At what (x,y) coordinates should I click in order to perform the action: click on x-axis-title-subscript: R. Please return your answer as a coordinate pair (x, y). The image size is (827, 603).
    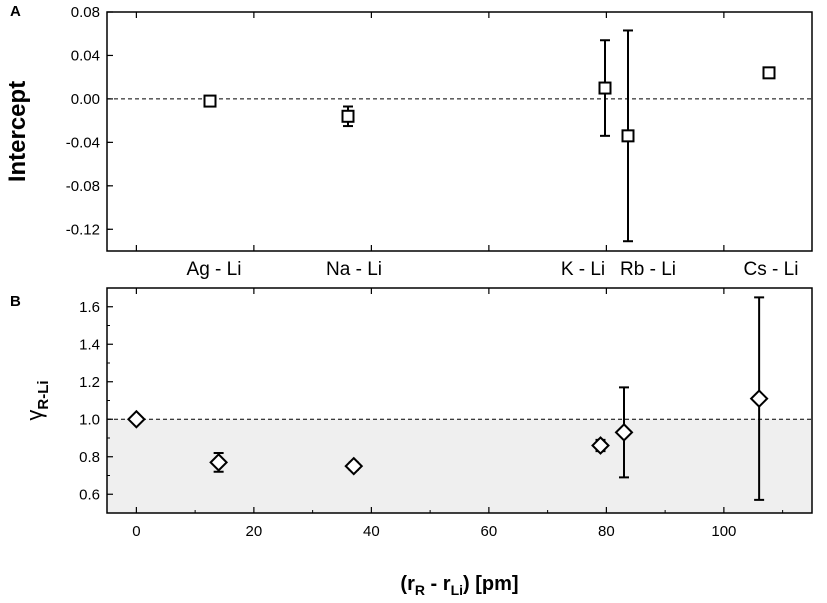
    Looking at the image, I should click on (420, 590).